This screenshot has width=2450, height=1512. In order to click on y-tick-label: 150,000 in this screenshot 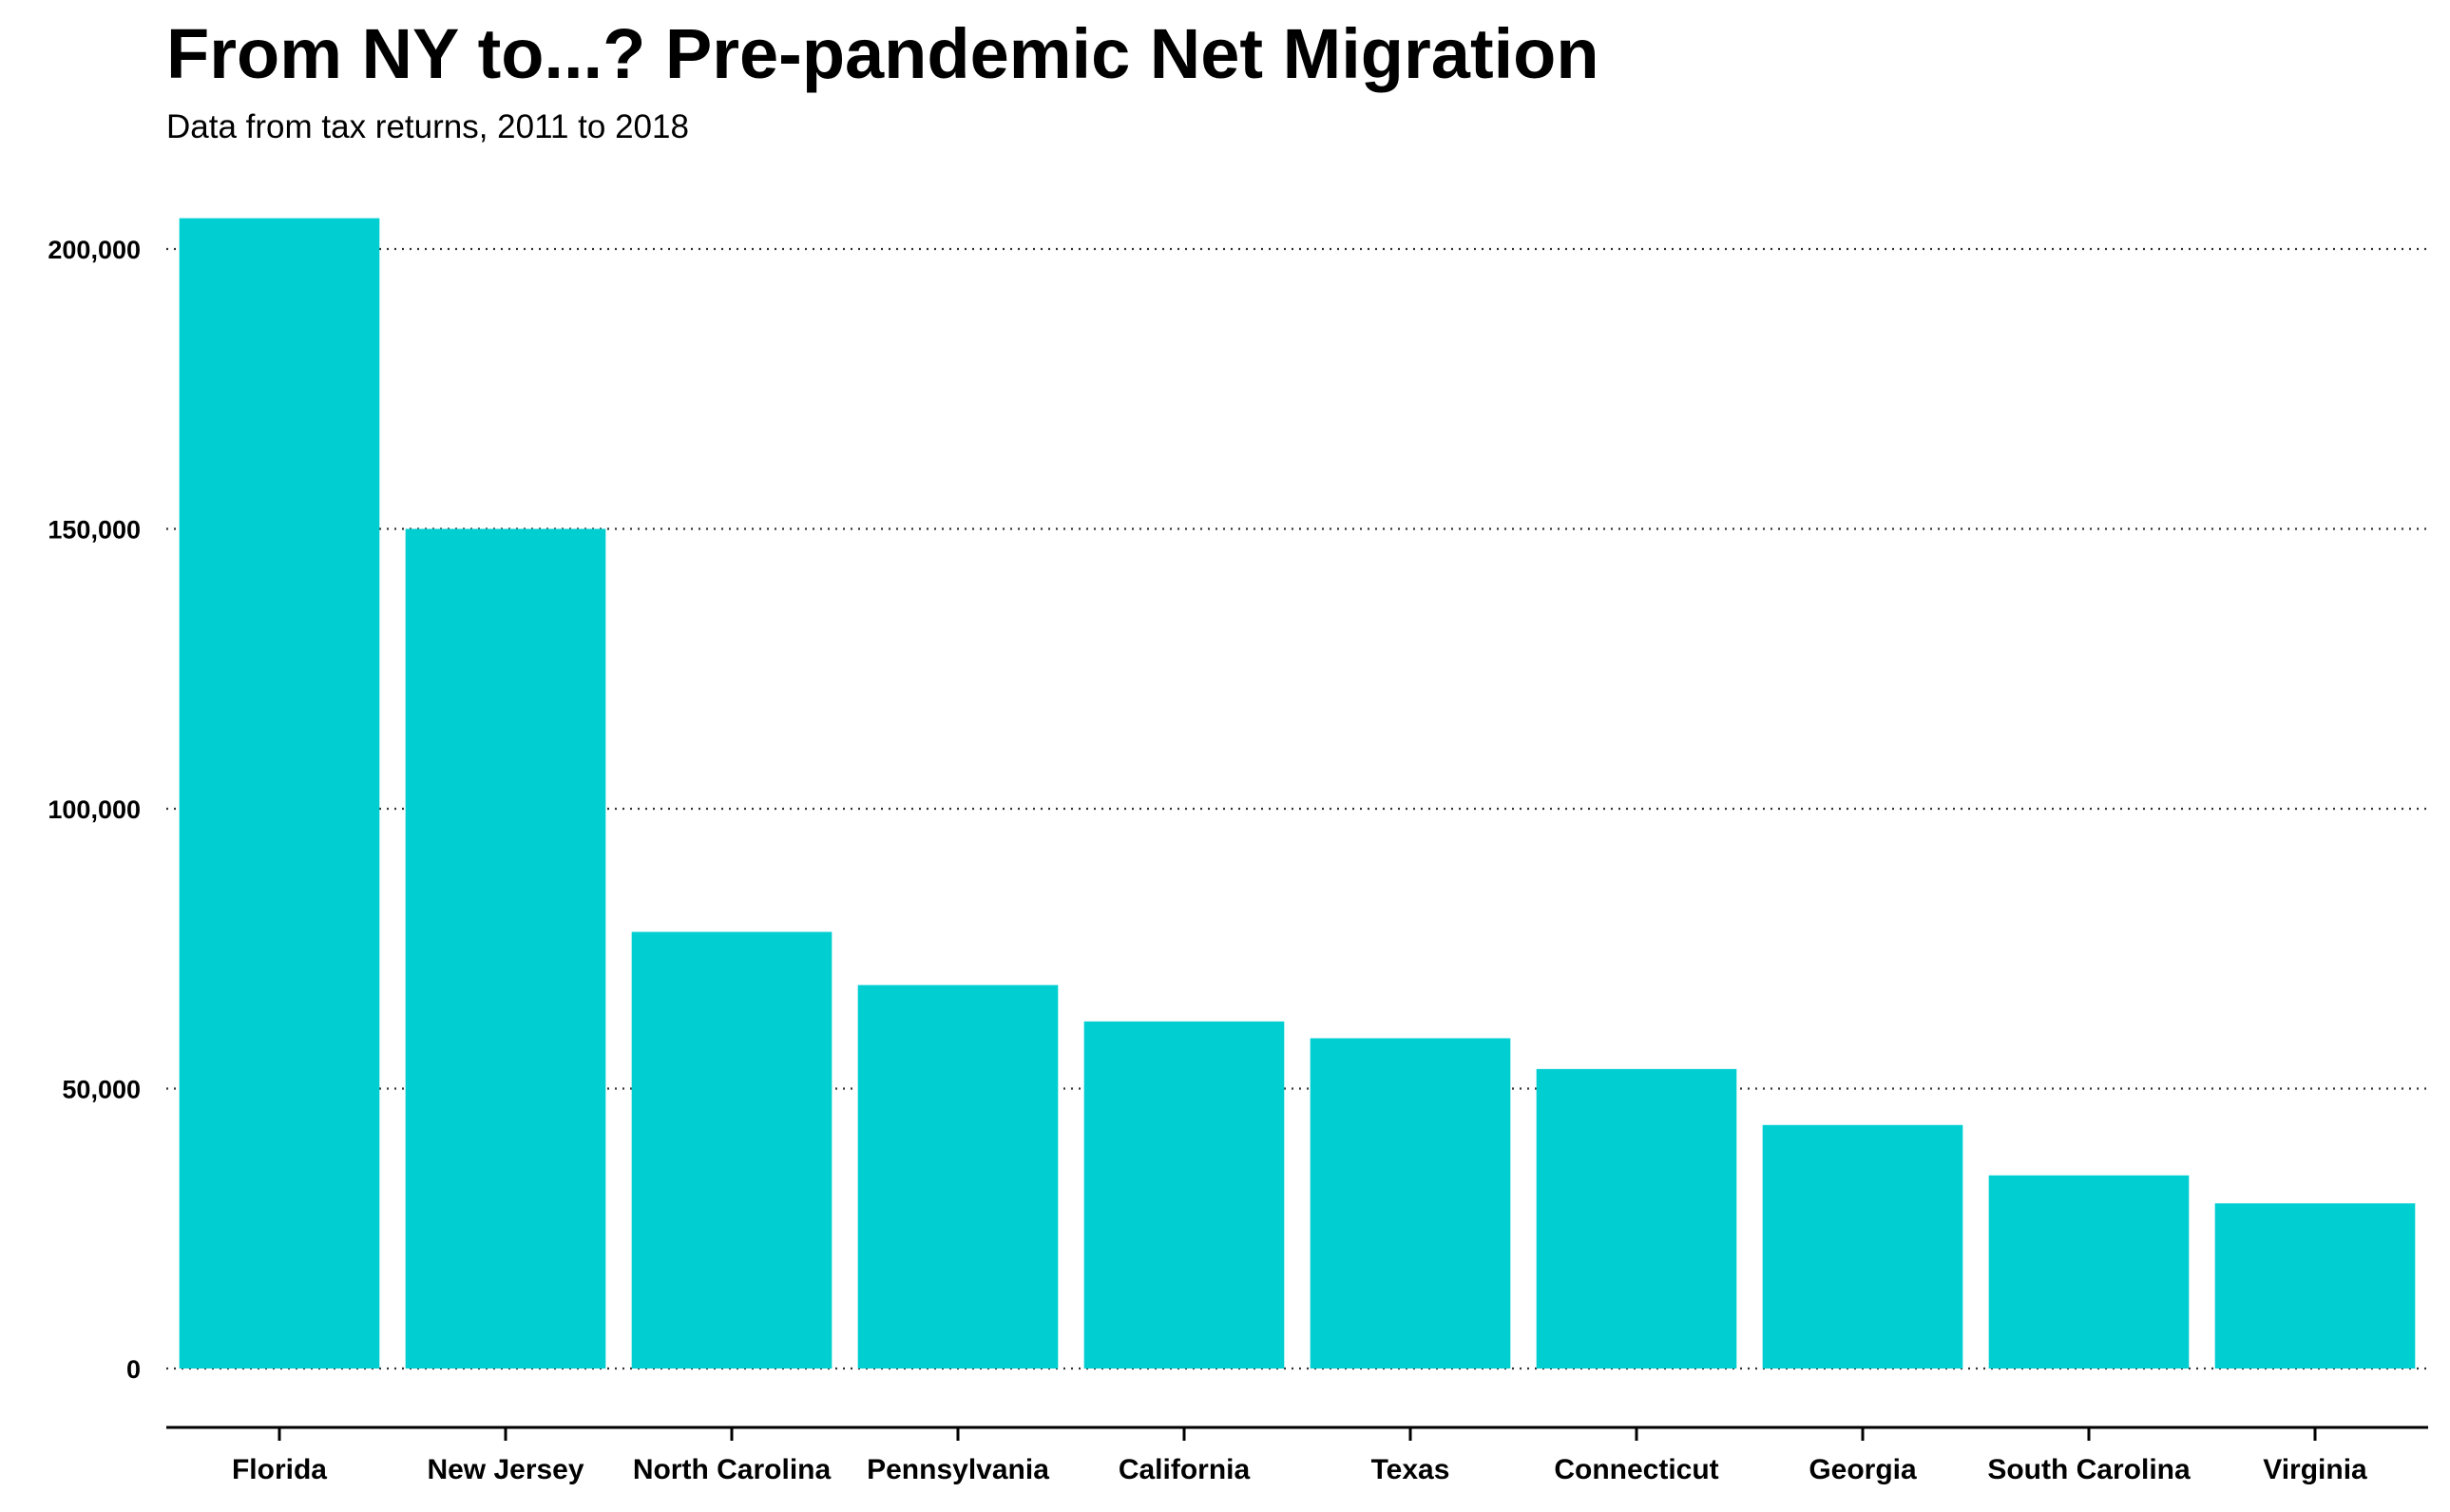, I will do `click(94, 530)`.